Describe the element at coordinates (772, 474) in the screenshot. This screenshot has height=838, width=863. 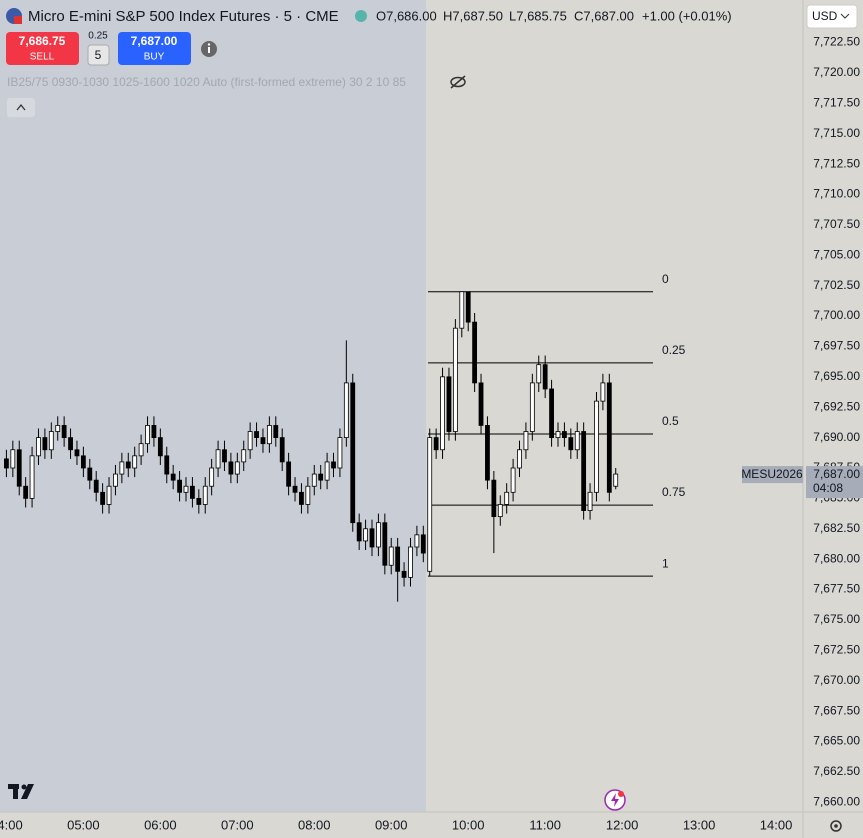
I see `symbol-tag-label: MESU2026` at that location.